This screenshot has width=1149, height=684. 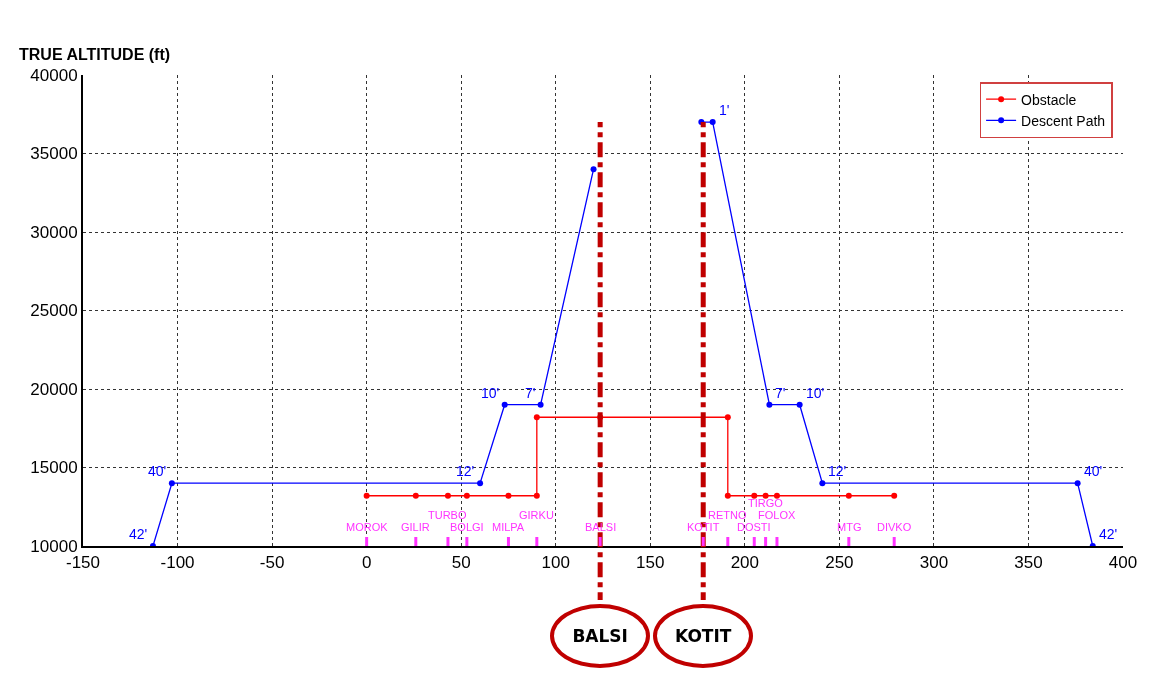 What do you see at coordinates (536, 515) in the screenshot?
I see `annotation: GIRKU` at bounding box center [536, 515].